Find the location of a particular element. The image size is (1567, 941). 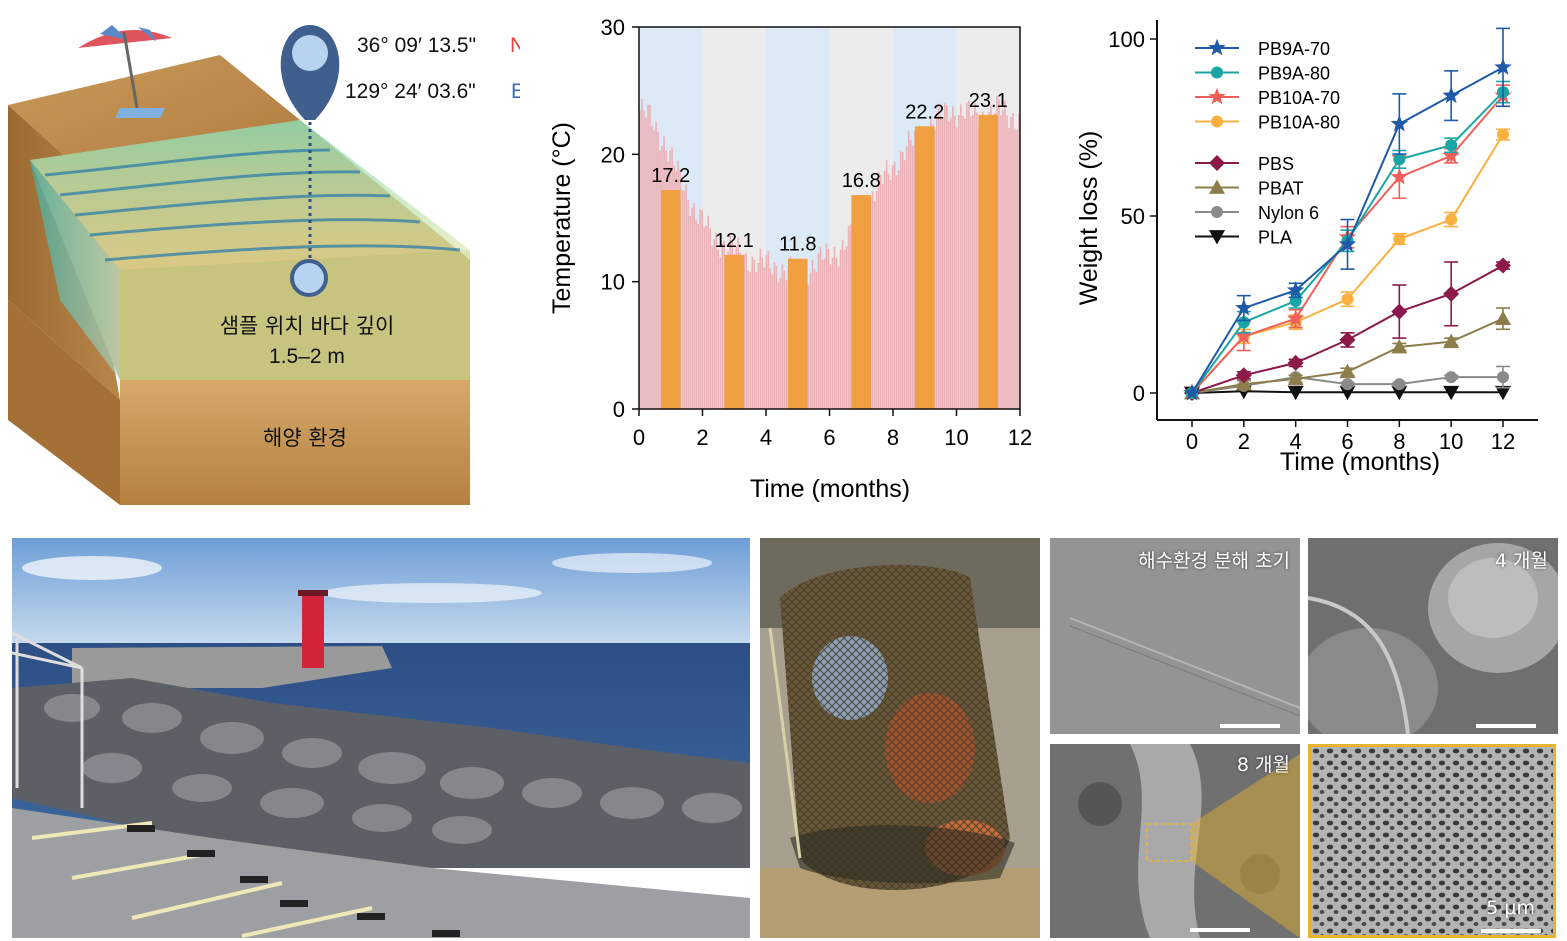

monthly-mean-label: 16.8 is located at coordinates (861, 181).